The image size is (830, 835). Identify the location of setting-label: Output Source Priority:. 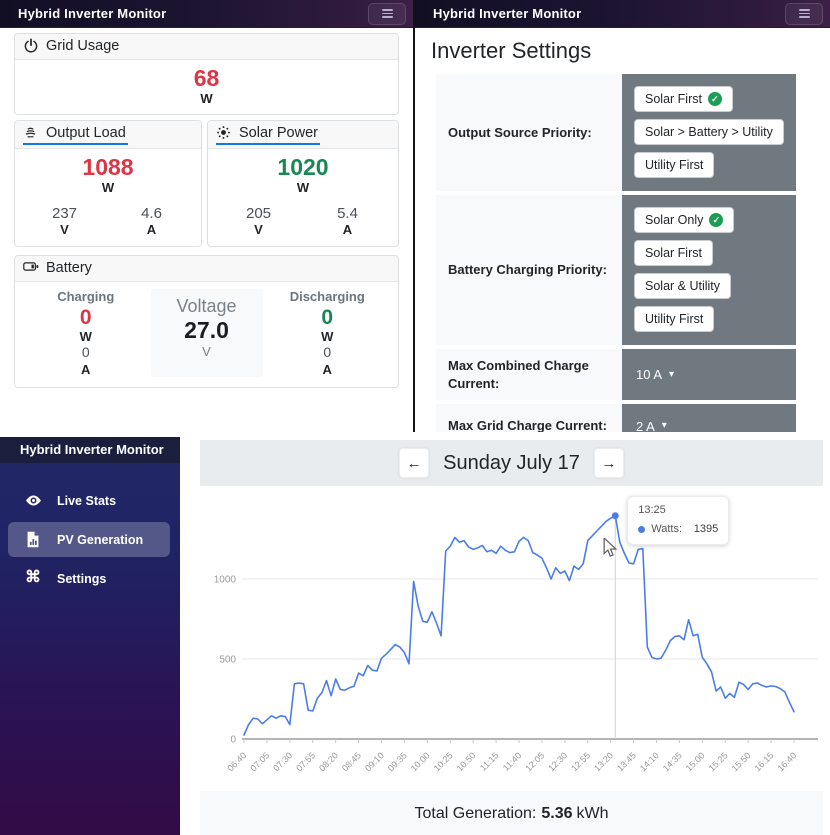
(529, 132).